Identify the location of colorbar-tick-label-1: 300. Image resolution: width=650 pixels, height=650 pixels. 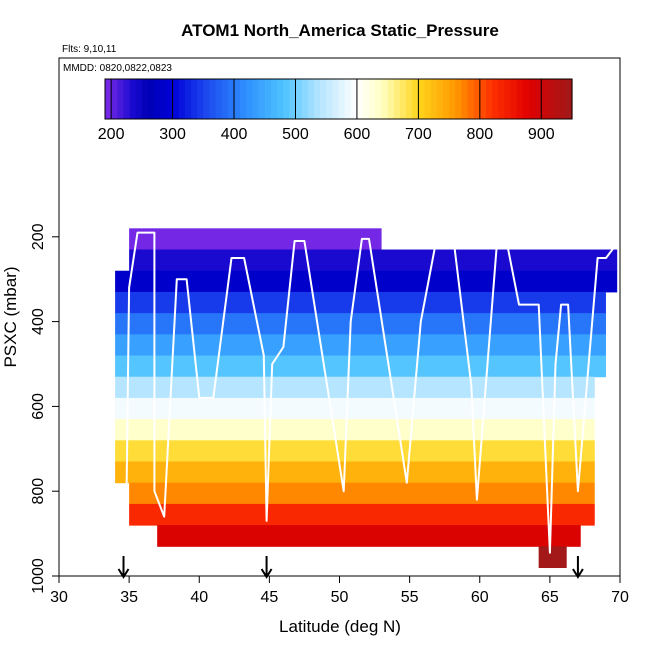
(172, 134).